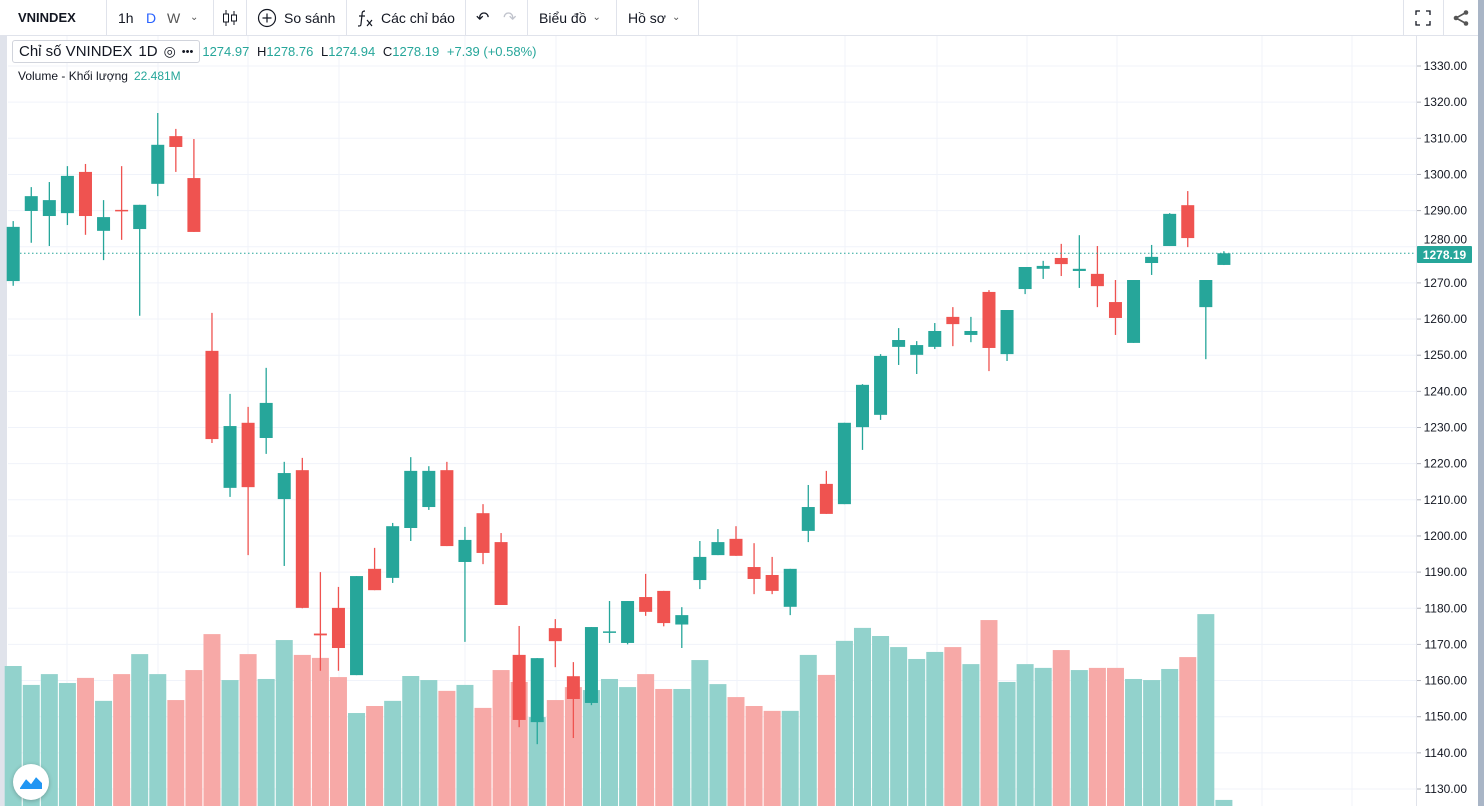 Image resolution: width=1484 pixels, height=806 pixels. I want to click on profile-menu-label: Hồ sơ, so click(647, 17).